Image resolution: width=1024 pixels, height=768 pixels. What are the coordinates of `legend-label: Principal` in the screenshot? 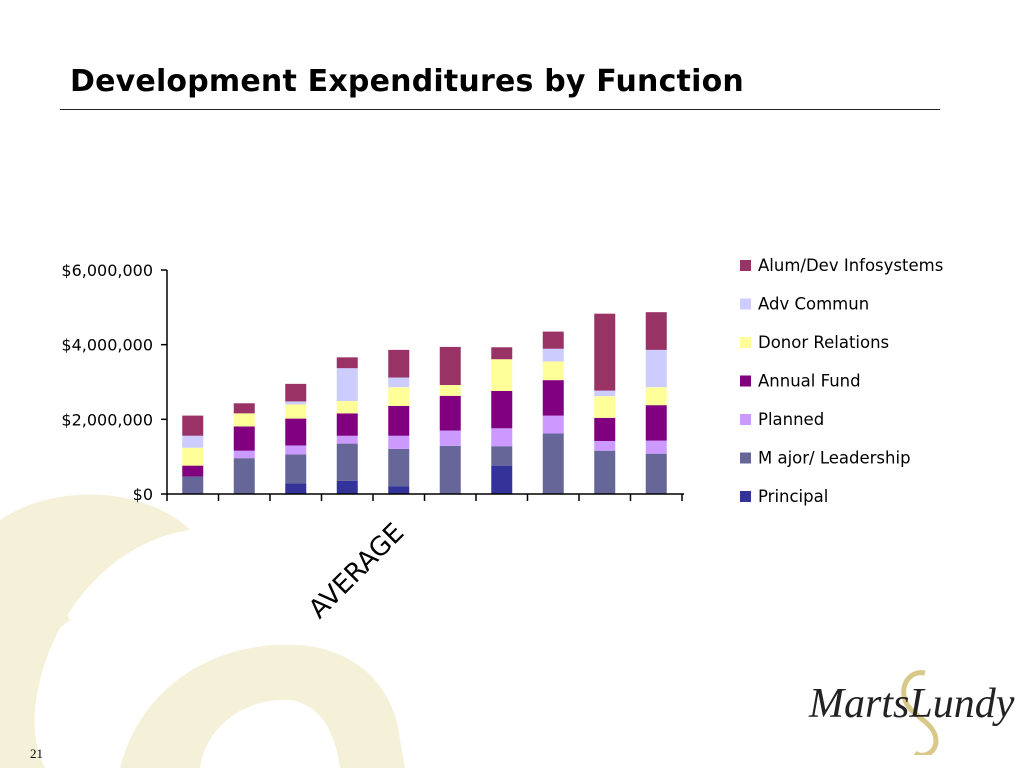 It's located at (793, 496).